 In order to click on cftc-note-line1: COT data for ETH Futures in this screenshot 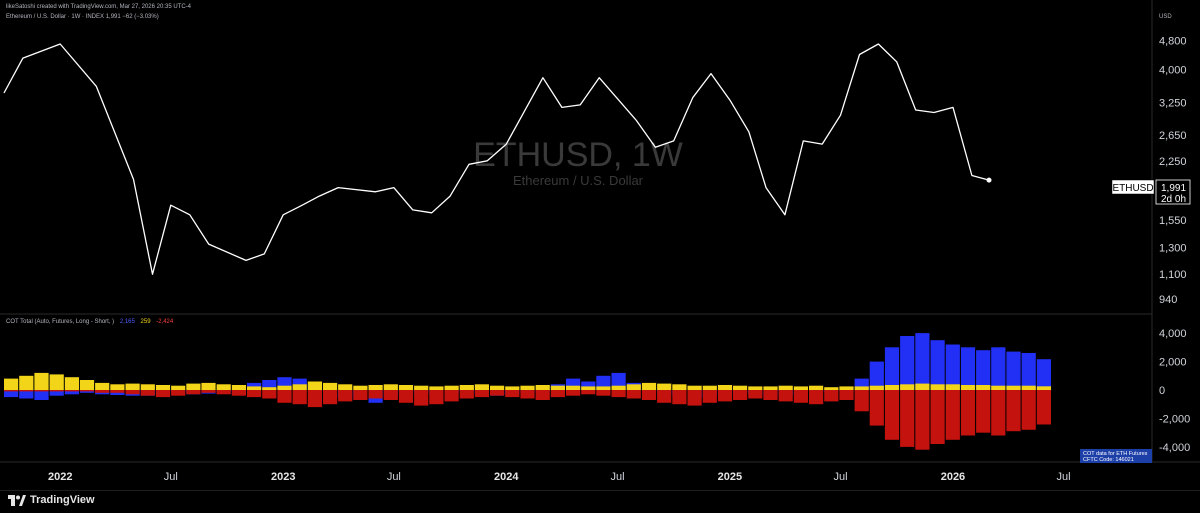, I will do `click(1115, 454)`.